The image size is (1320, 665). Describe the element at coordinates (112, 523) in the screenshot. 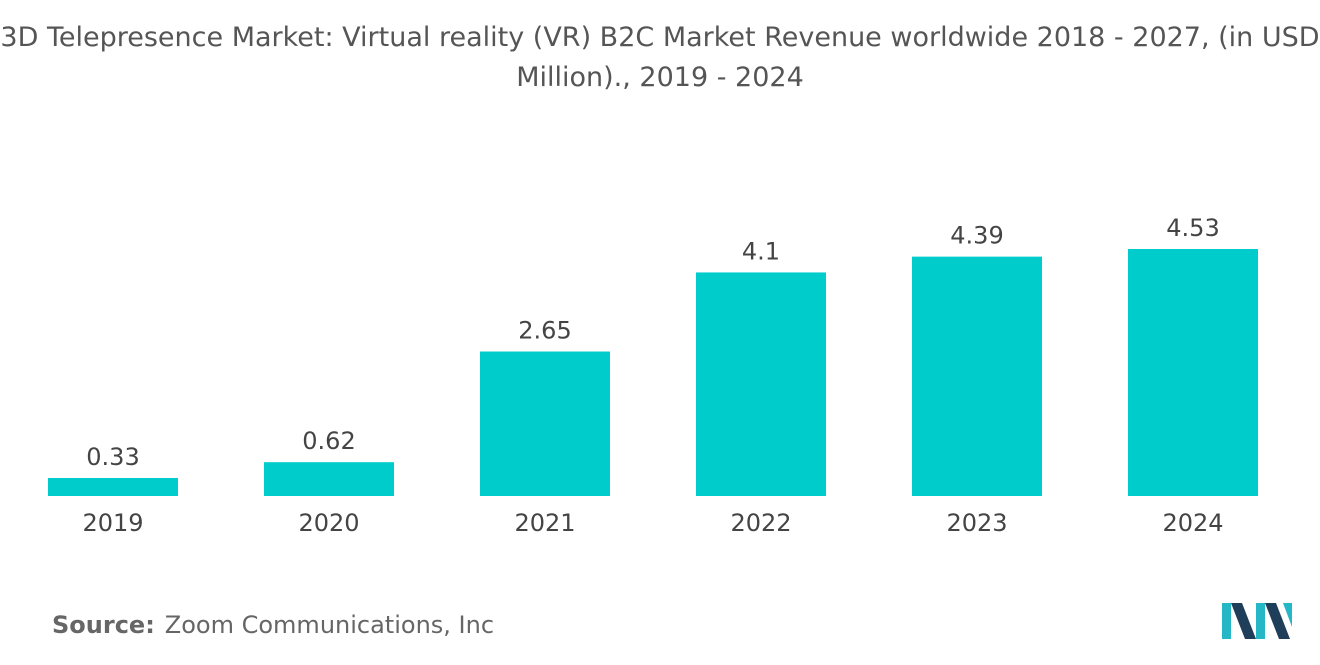

I see `x-tick-label-2019: 2019` at that location.